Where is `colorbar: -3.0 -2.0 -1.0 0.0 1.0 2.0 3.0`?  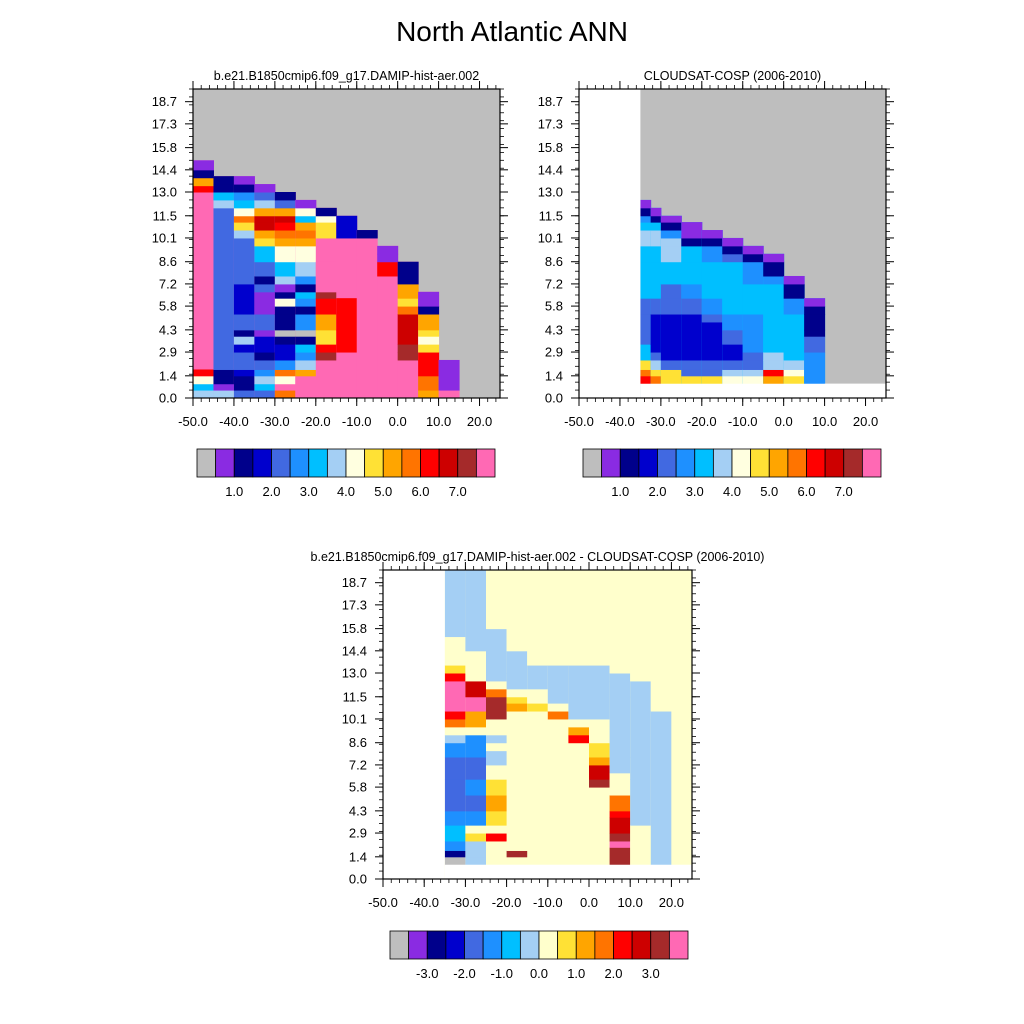
colorbar: -3.0 -2.0 -1.0 0.0 1.0 2.0 3.0 is located at coordinates (539, 955).